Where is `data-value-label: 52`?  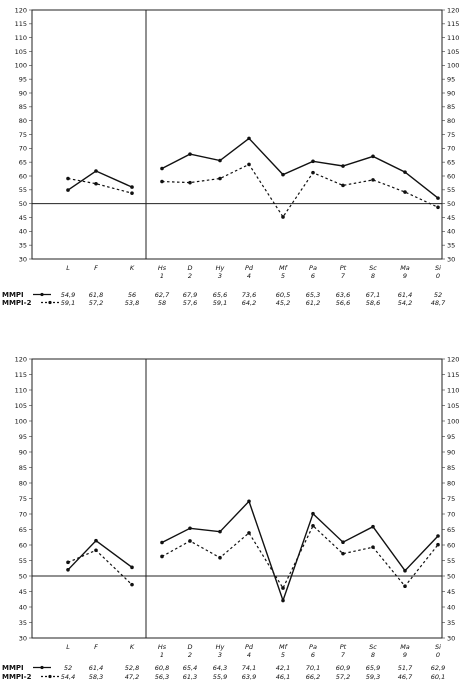 data-value-label: 52 is located at coordinates (438, 295).